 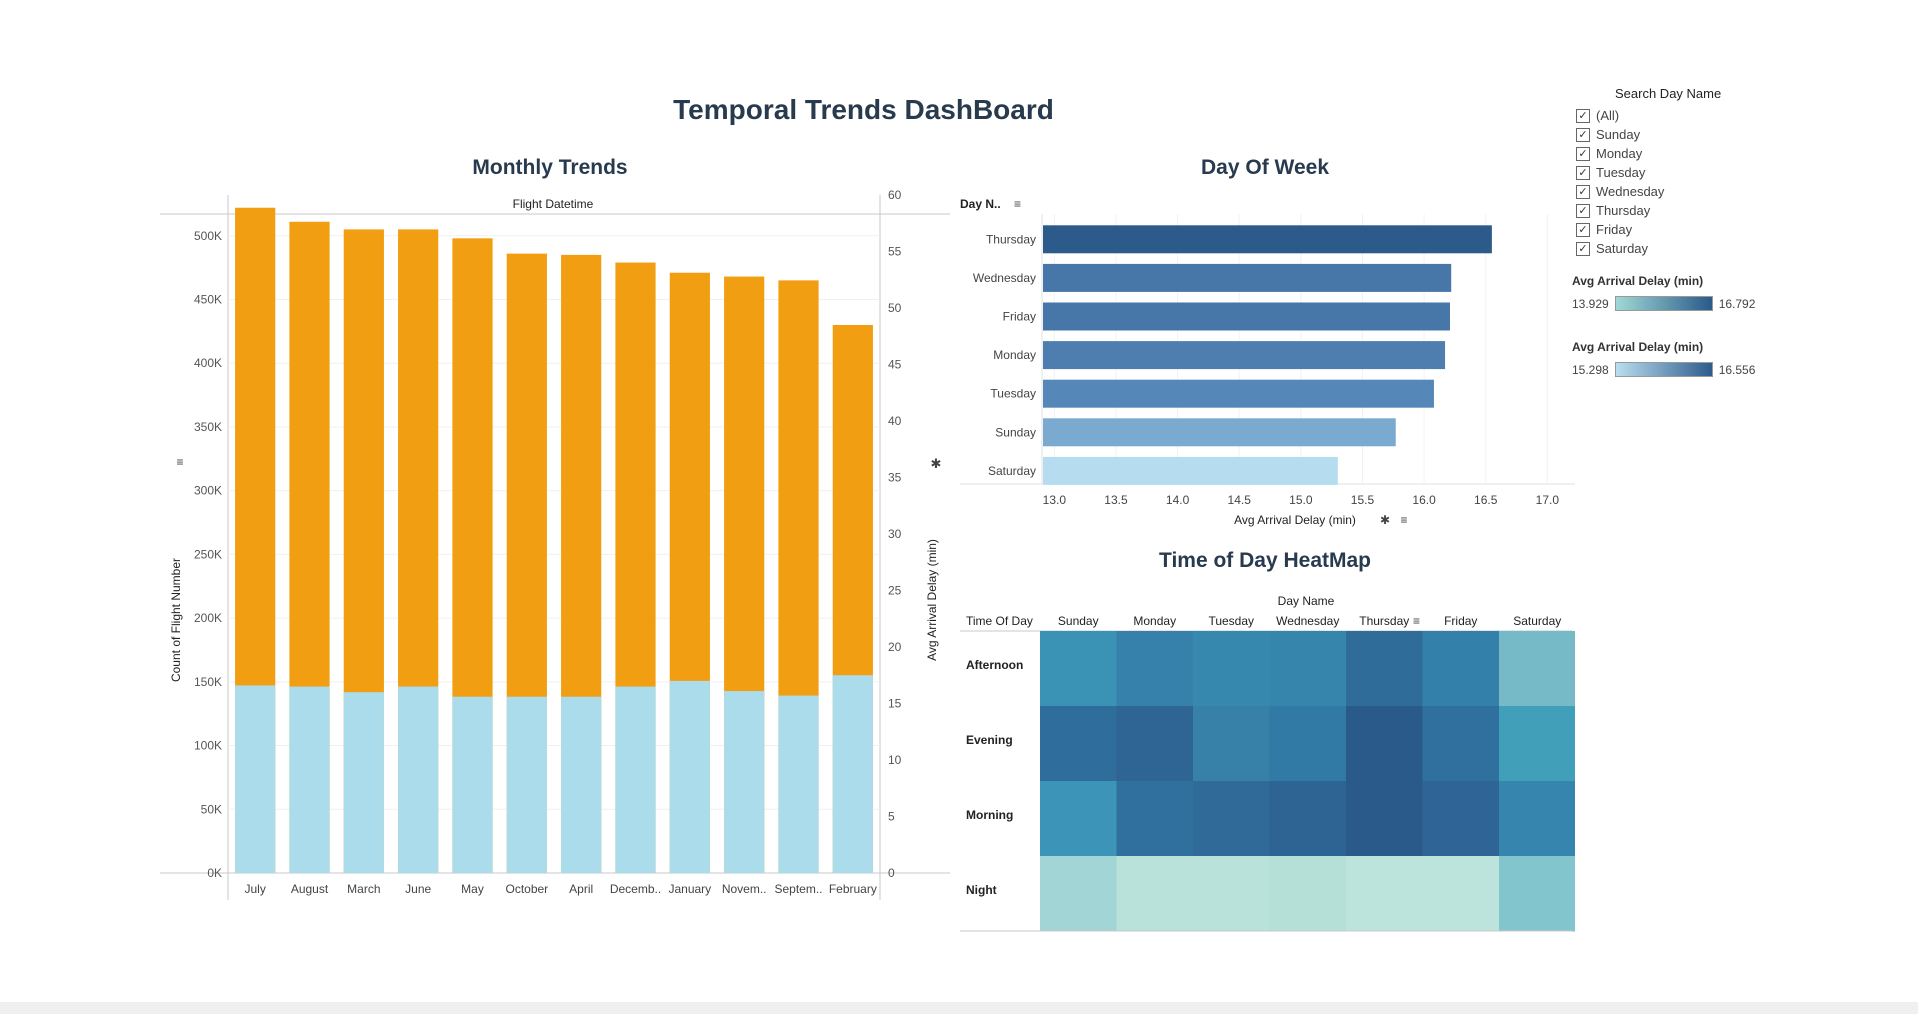 I want to click on column-label: Saturday, so click(x=1537, y=621).